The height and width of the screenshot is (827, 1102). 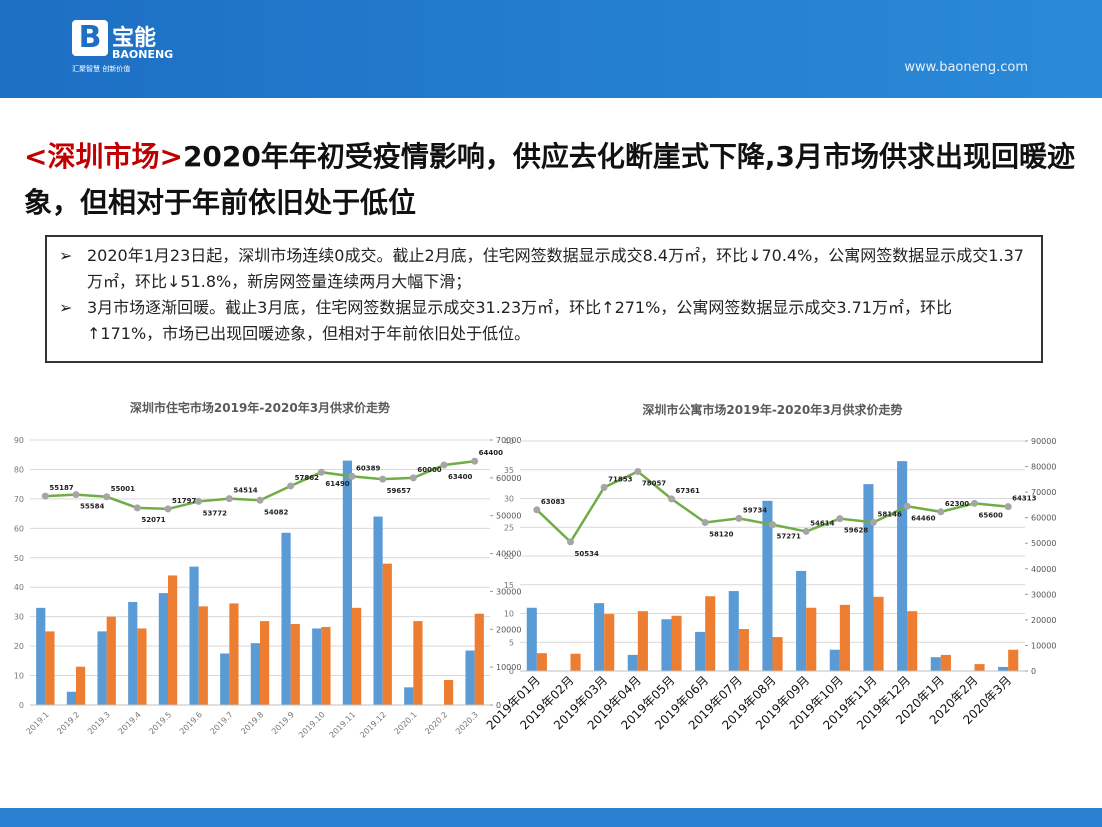 What do you see at coordinates (511, 642) in the screenshot?
I see `y-tick-label: 5` at bounding box center [511, 642].